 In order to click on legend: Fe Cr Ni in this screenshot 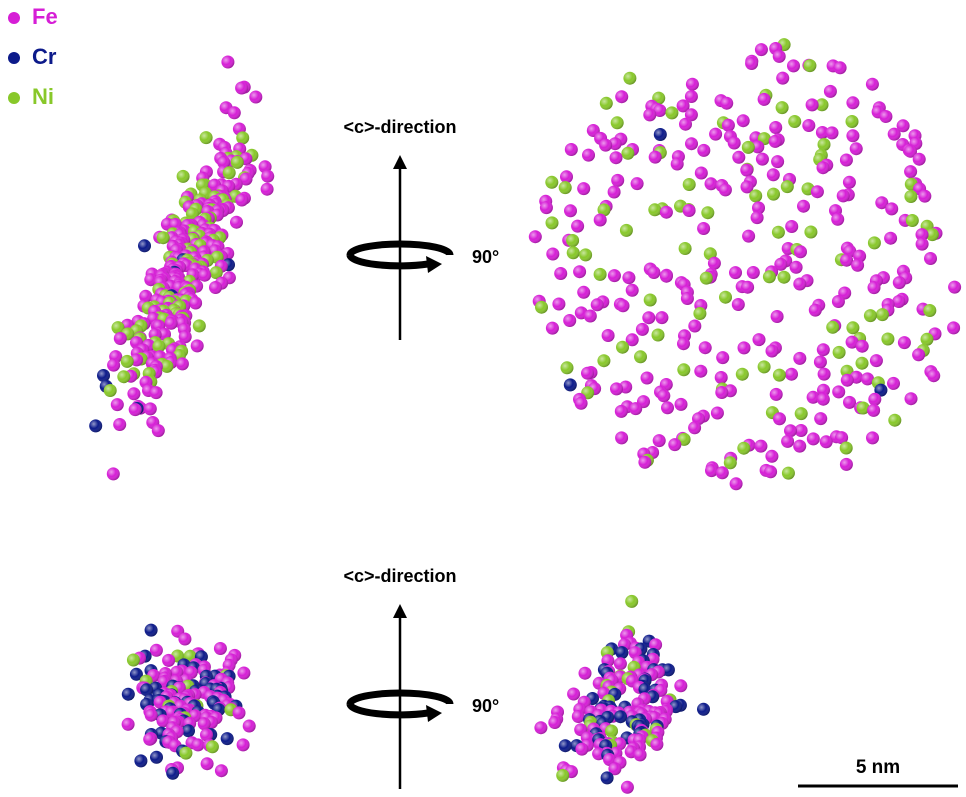, I will do `click(33, 56)`.